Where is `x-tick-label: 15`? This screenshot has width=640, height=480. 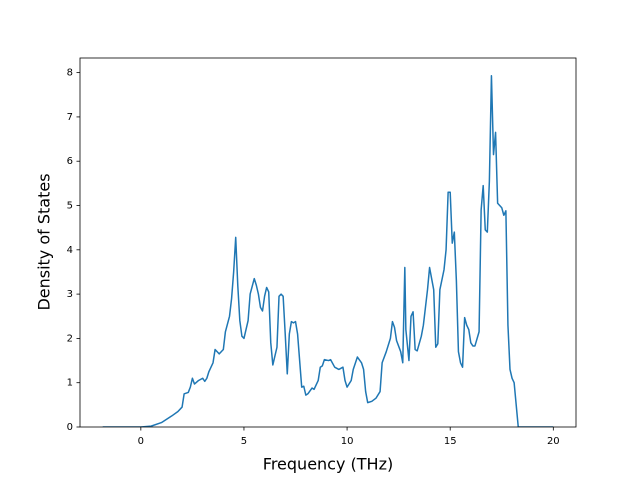 x-tick-label: 15 is located at coordinates (450, 441).